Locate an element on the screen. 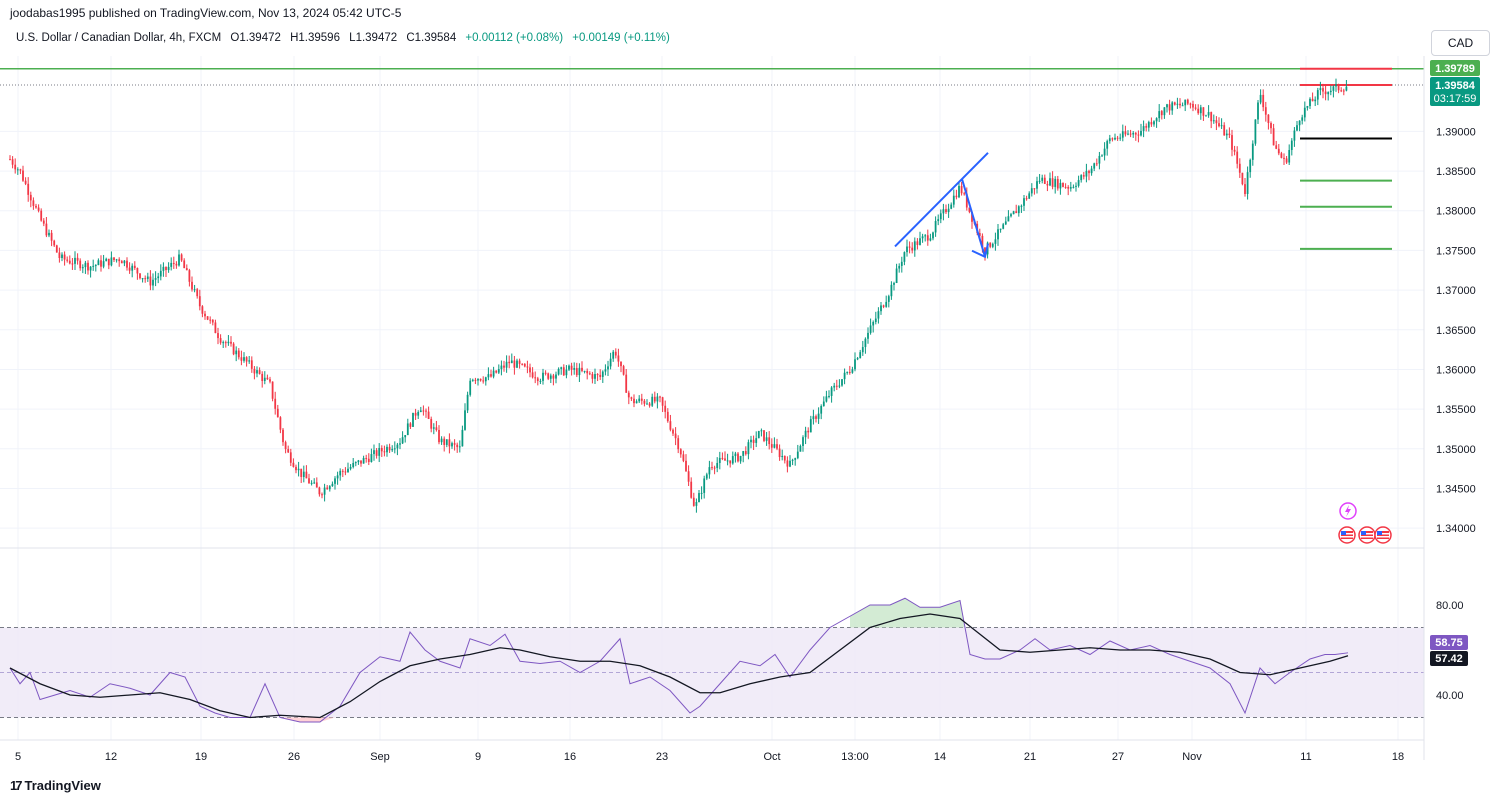 The height and width of the screenshot is (802, 1500). resistance-badge-label: 1.39789 is located at coordinates (1455, 69).